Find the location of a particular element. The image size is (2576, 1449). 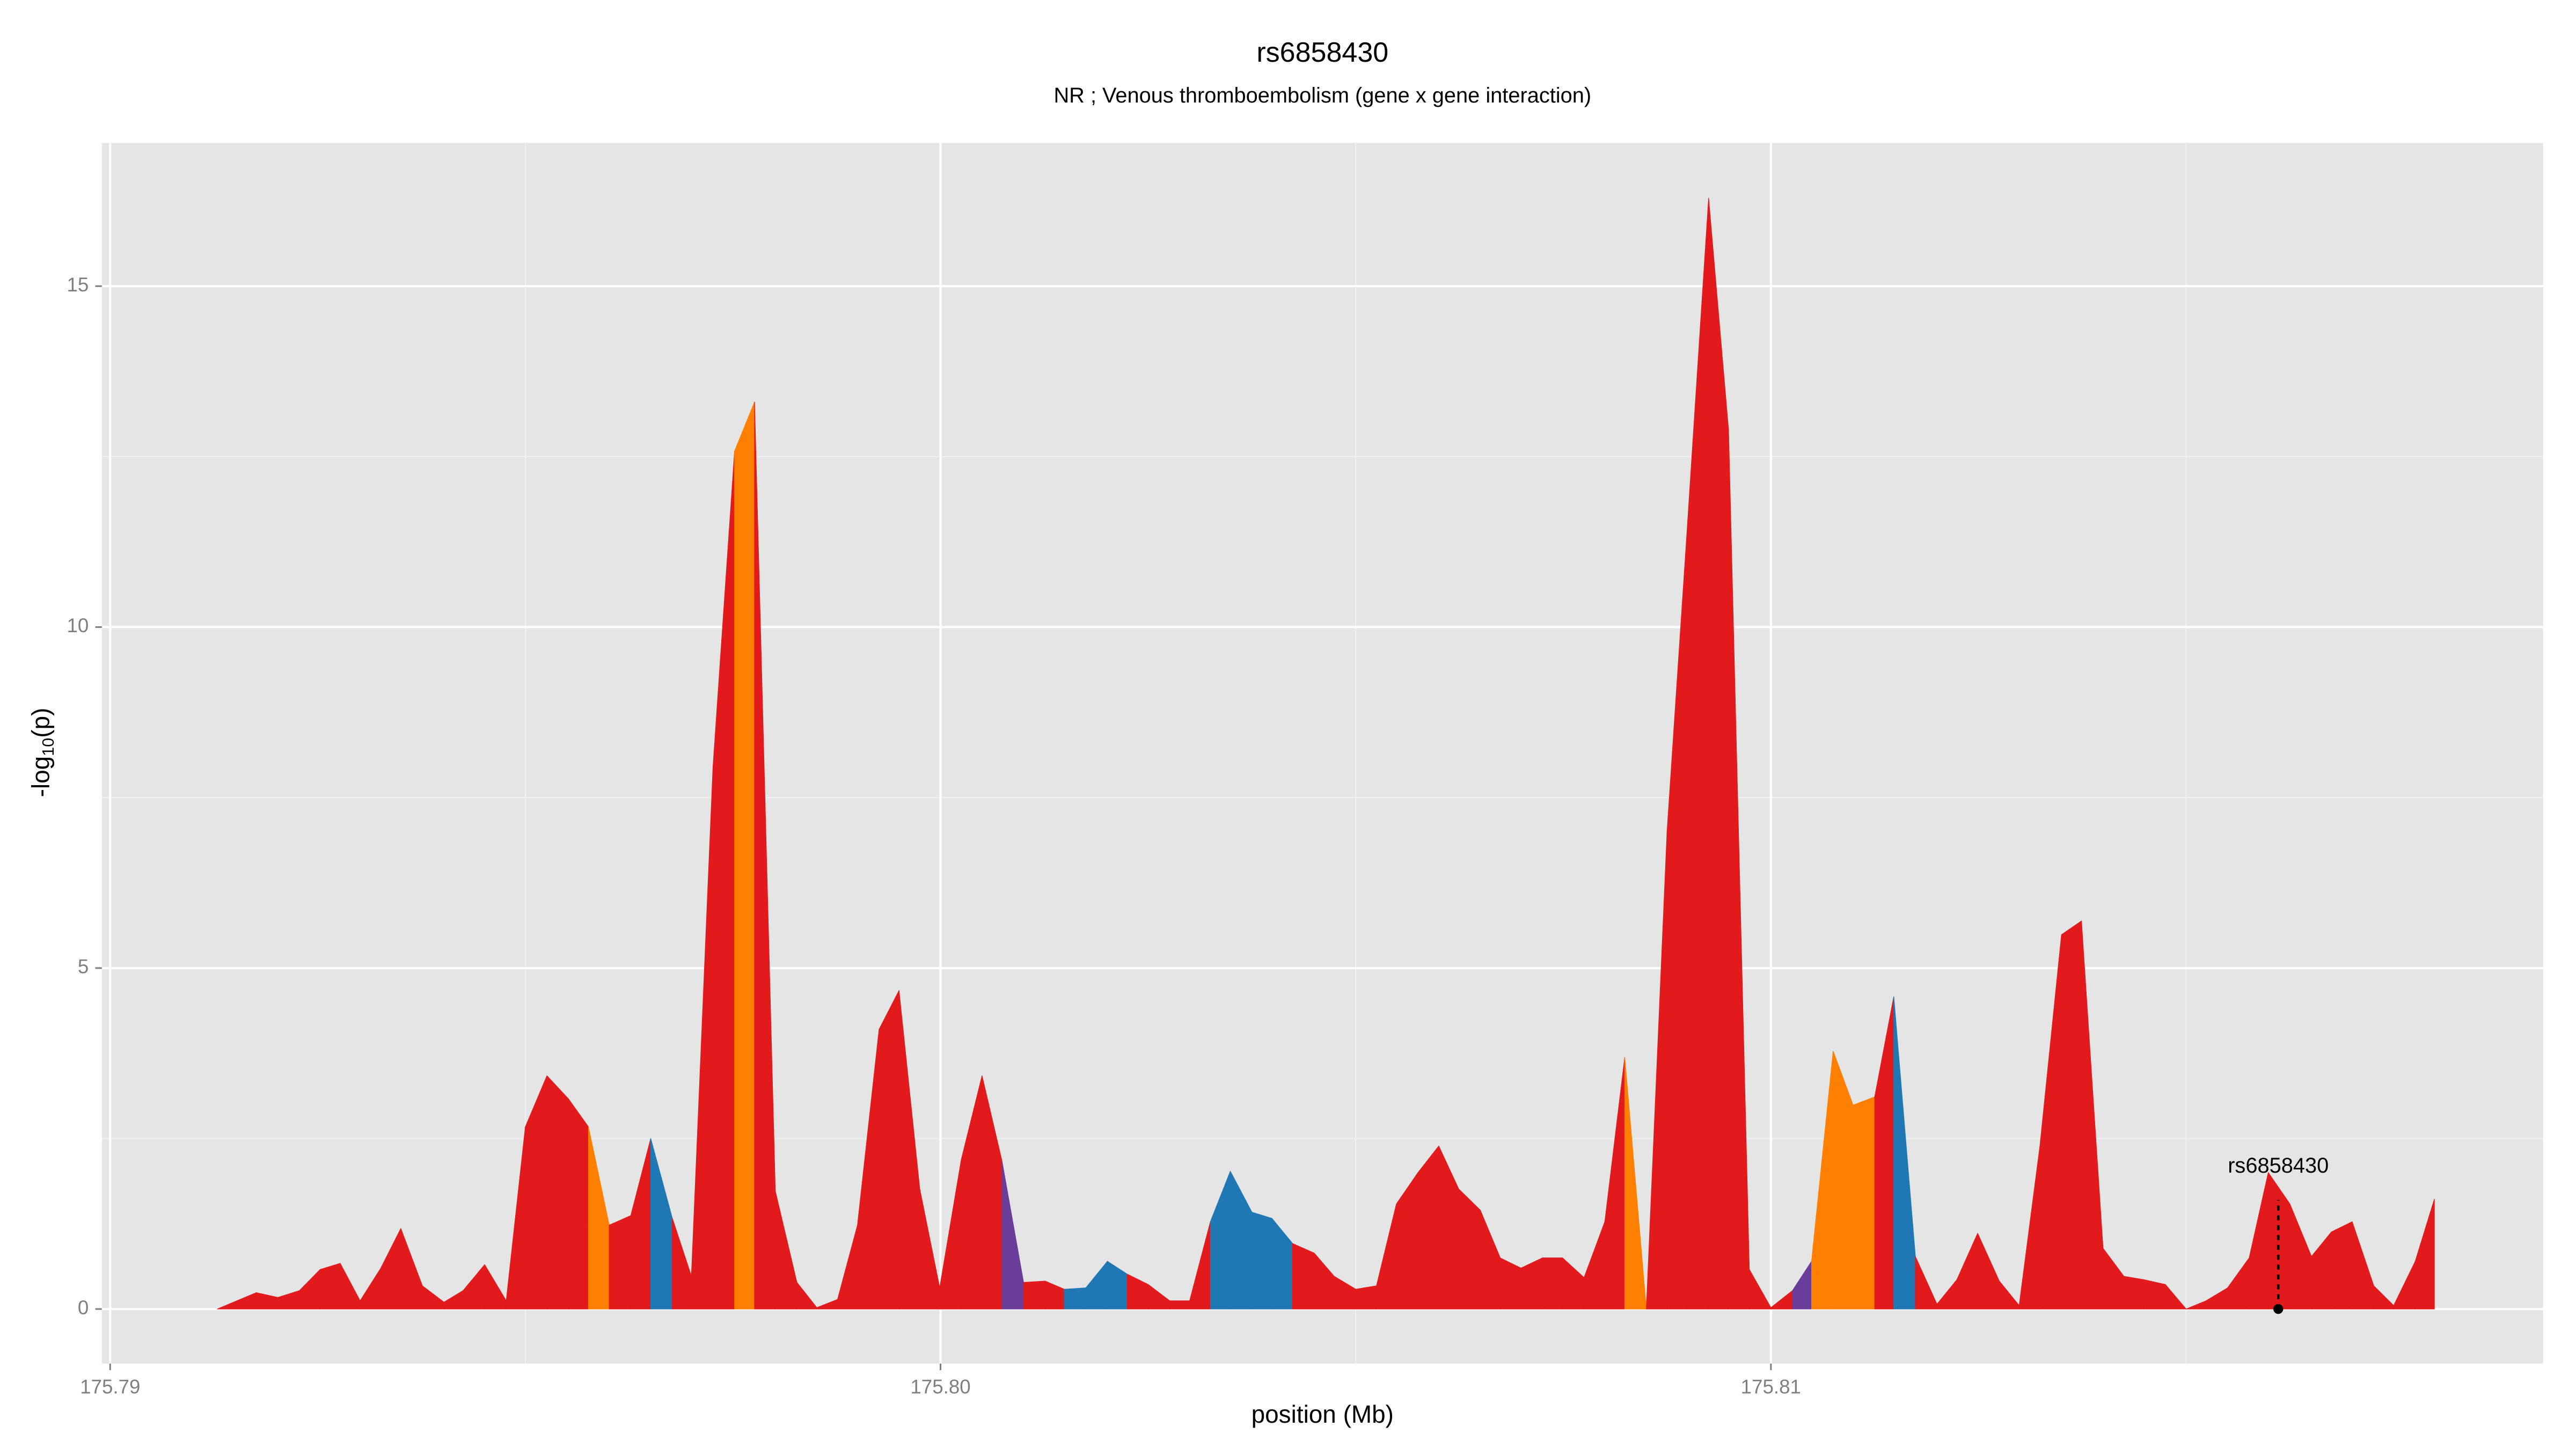

x-tick-label: 175.81 is located at coordinates (1771, 1386).